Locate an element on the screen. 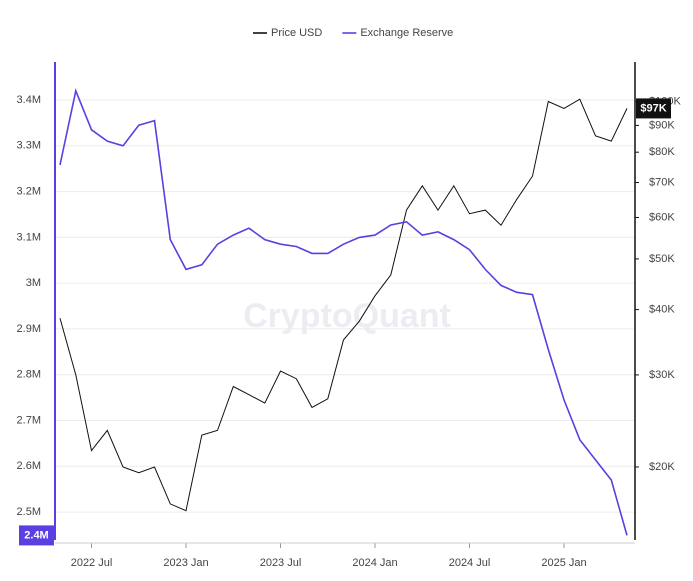 The width and height of the screenshot is (693, 581). y2-tick-label: $50K is located at coordinates (662, 259).